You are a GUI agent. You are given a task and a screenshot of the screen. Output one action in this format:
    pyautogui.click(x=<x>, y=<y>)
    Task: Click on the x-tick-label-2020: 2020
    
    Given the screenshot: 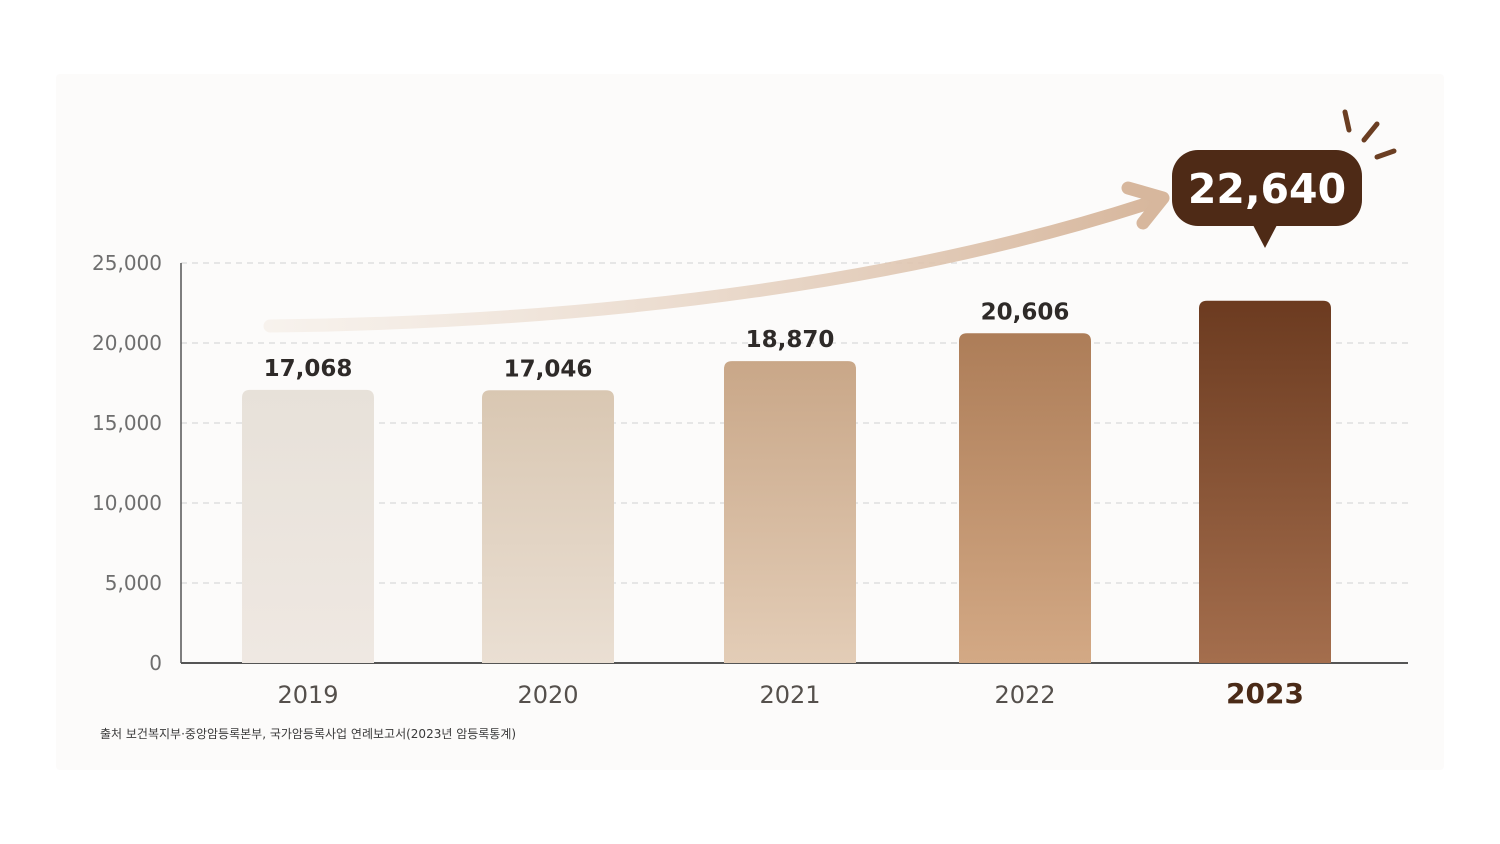 What is the action you would take?
    pyautogui.click(x=547, y=695)
    